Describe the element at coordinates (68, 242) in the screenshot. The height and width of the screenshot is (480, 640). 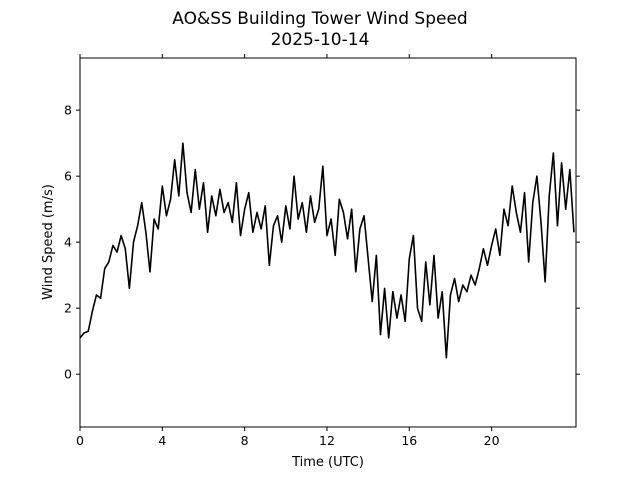
I see `y-tick-label: 4` at that location.